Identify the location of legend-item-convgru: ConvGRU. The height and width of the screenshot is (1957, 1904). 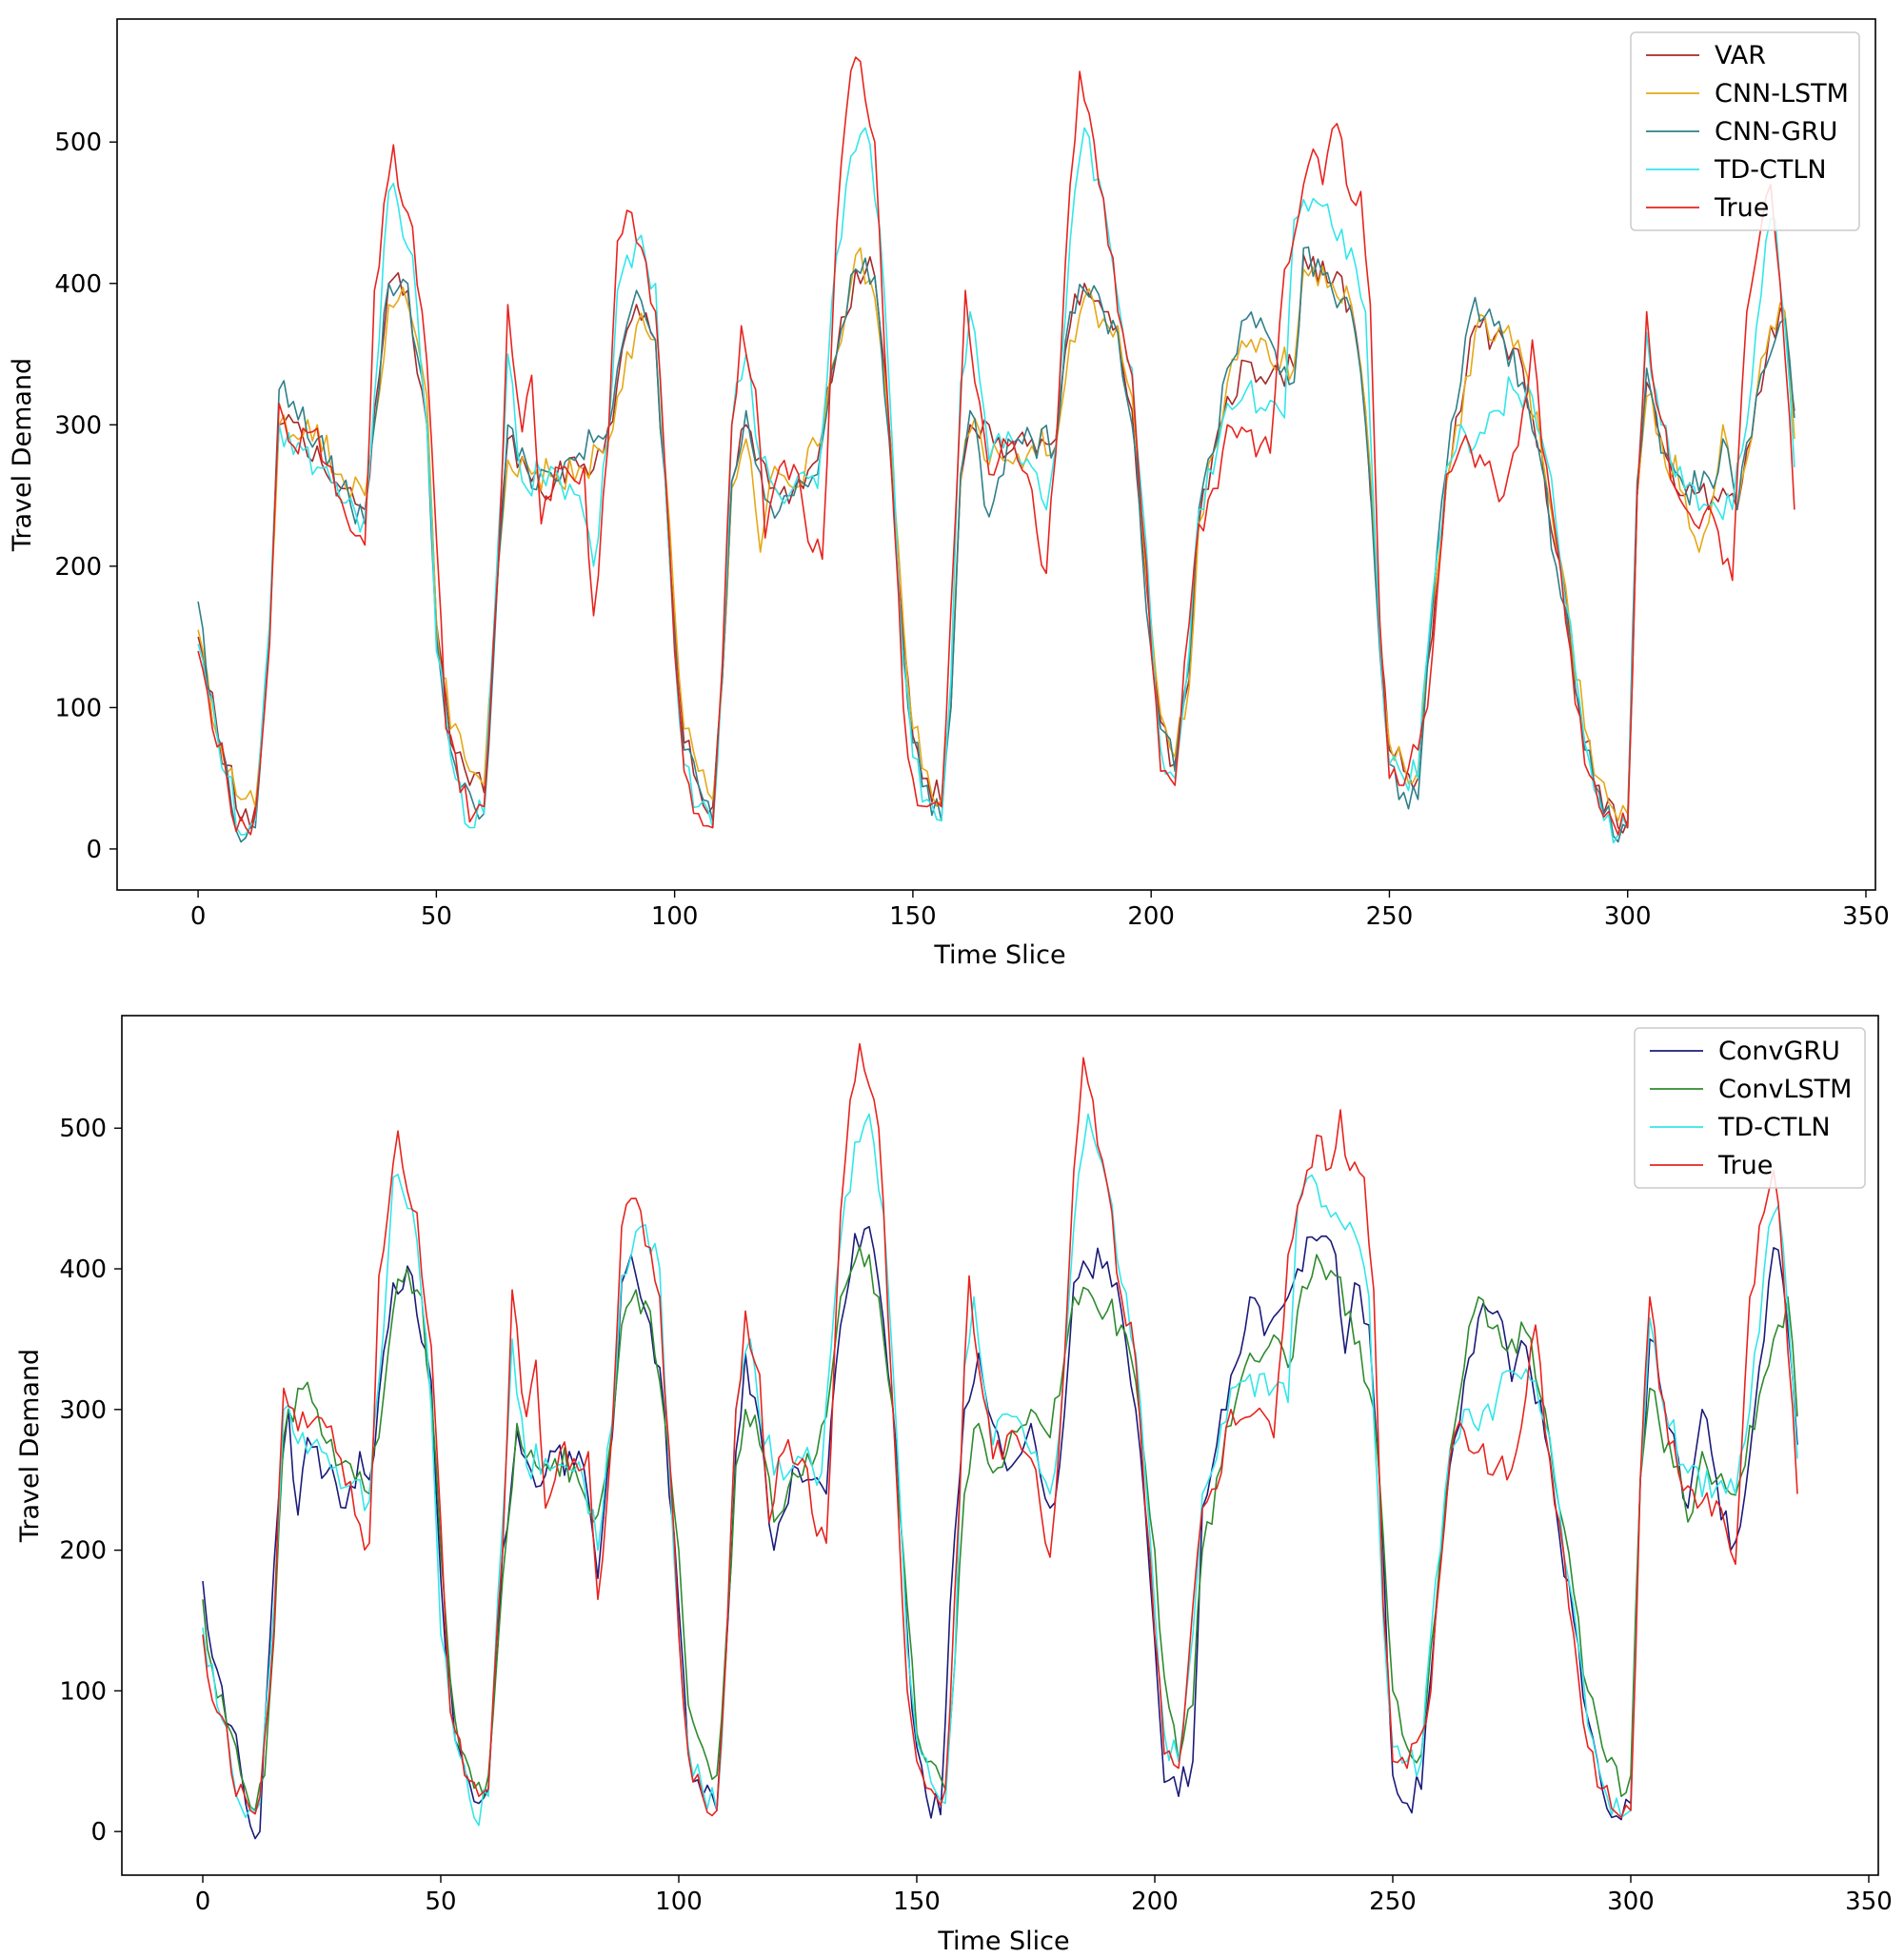
(1745, 1052).